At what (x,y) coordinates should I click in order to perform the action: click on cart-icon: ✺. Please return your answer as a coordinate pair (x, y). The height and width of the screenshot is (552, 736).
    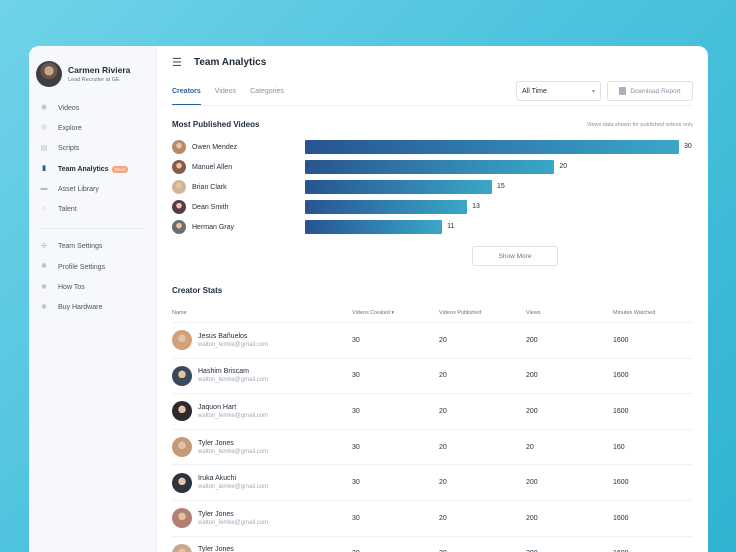
    Looking at the image, I should click on (44, 307).